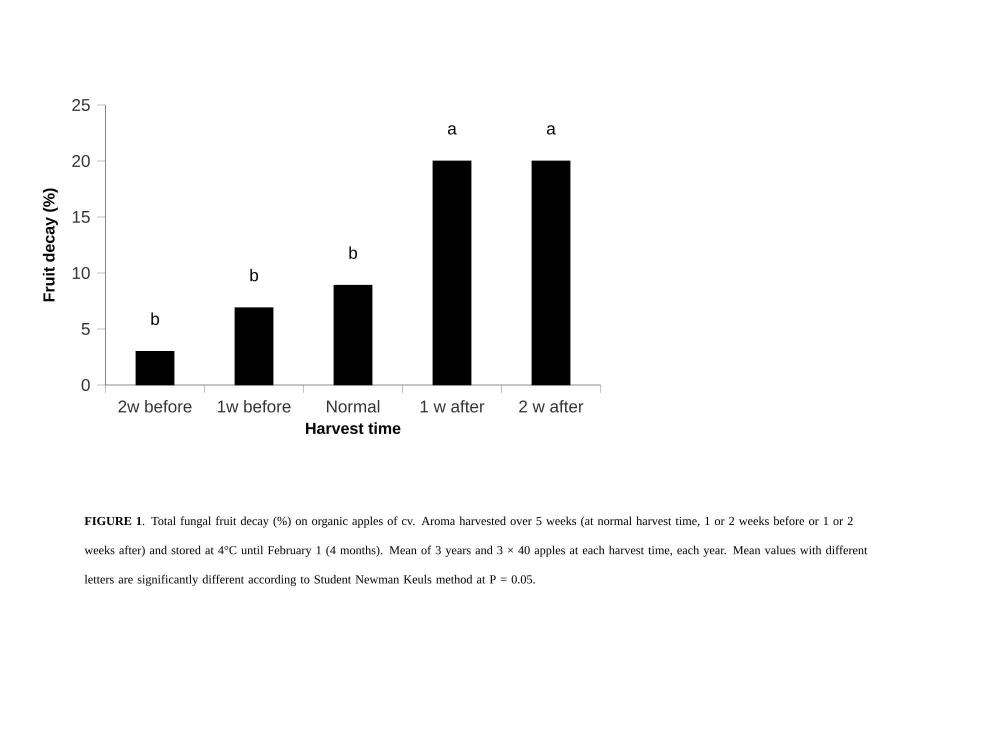  What do you see at coordinates (81, 161) in the screenshot?
I see `y-tick-label: 20` at bounding box center [81, 161].